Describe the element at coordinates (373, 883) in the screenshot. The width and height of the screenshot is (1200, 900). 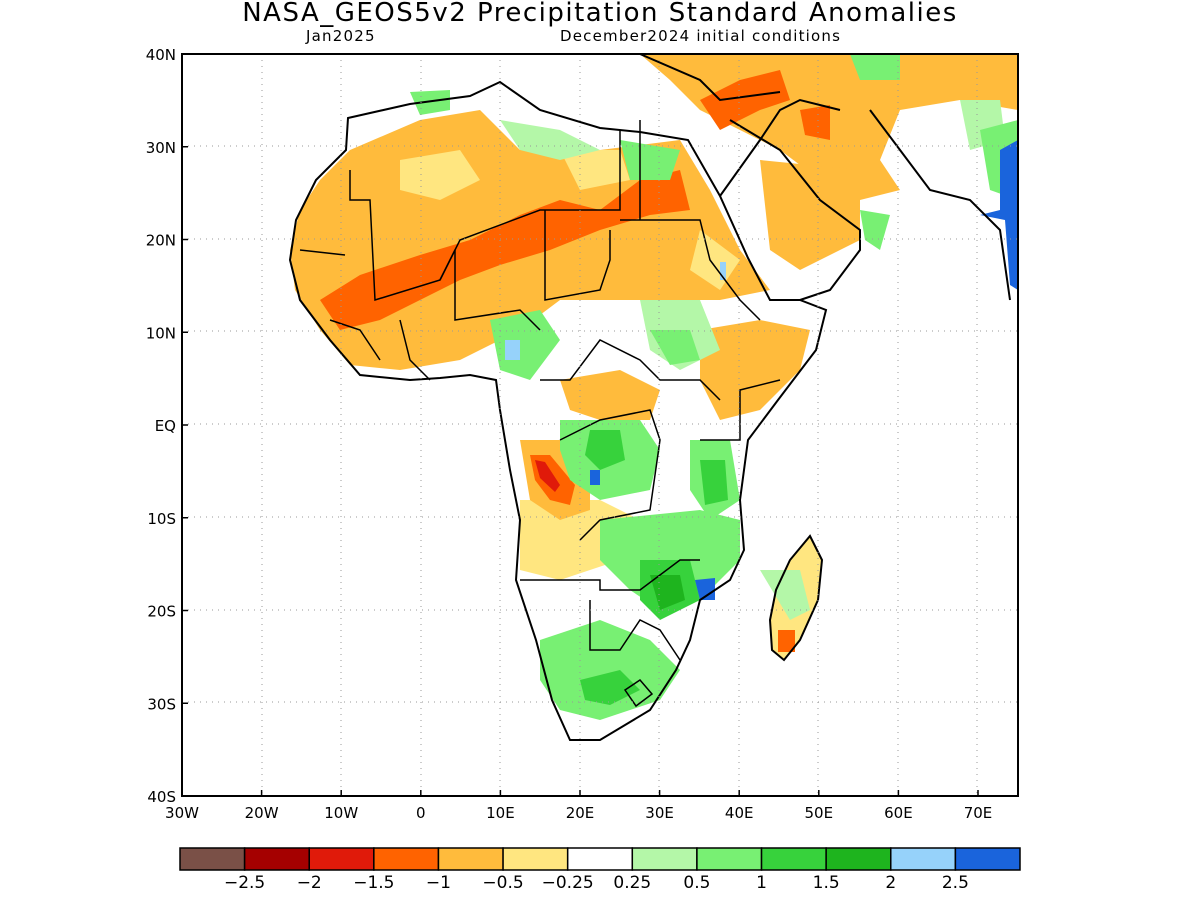
I see `colorbar-label: −1.5` at that location.